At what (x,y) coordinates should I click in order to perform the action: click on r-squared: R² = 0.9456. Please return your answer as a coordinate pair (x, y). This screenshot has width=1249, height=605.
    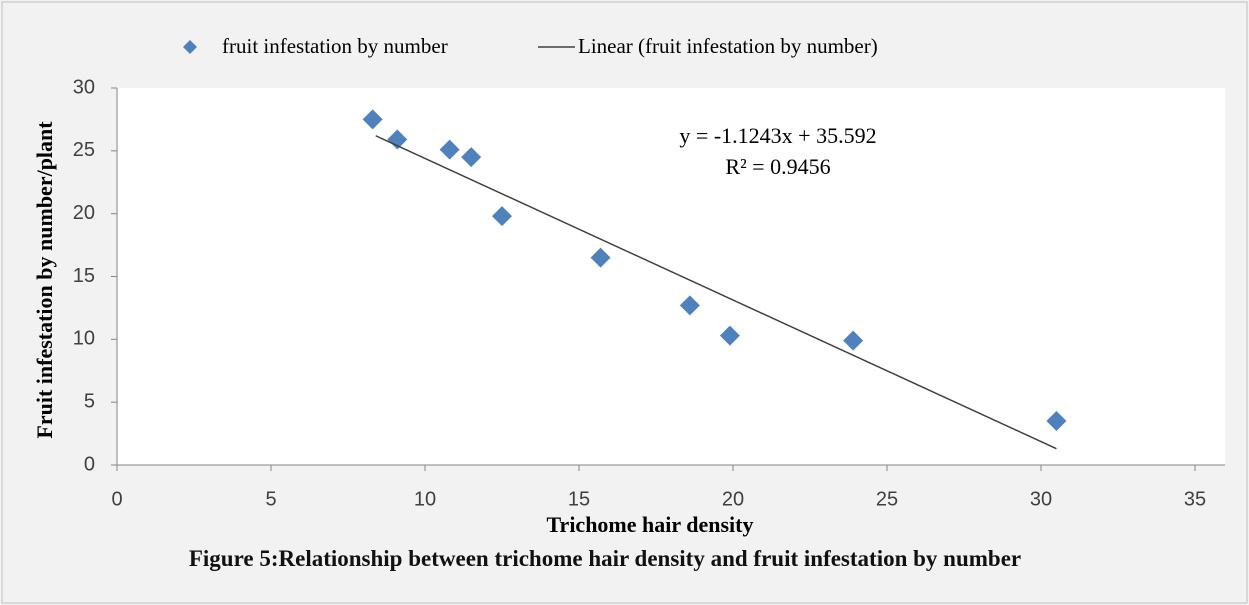
    Looking at the image, I should click on (777, 166).